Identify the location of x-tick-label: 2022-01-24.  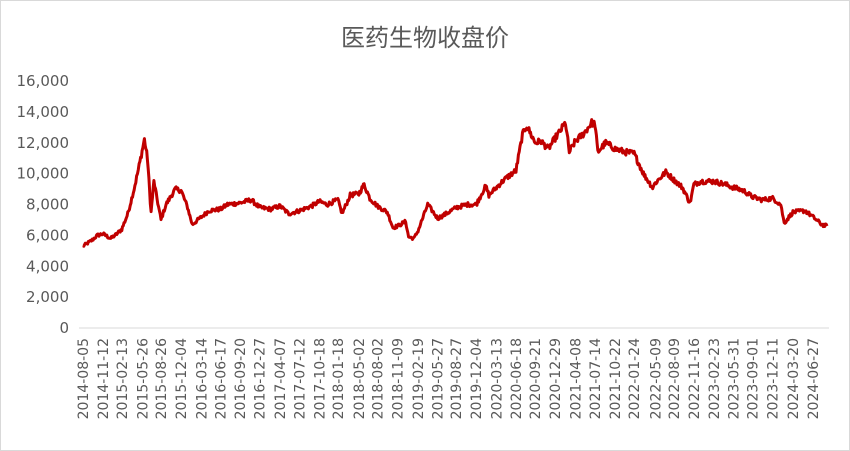
(635, 378).